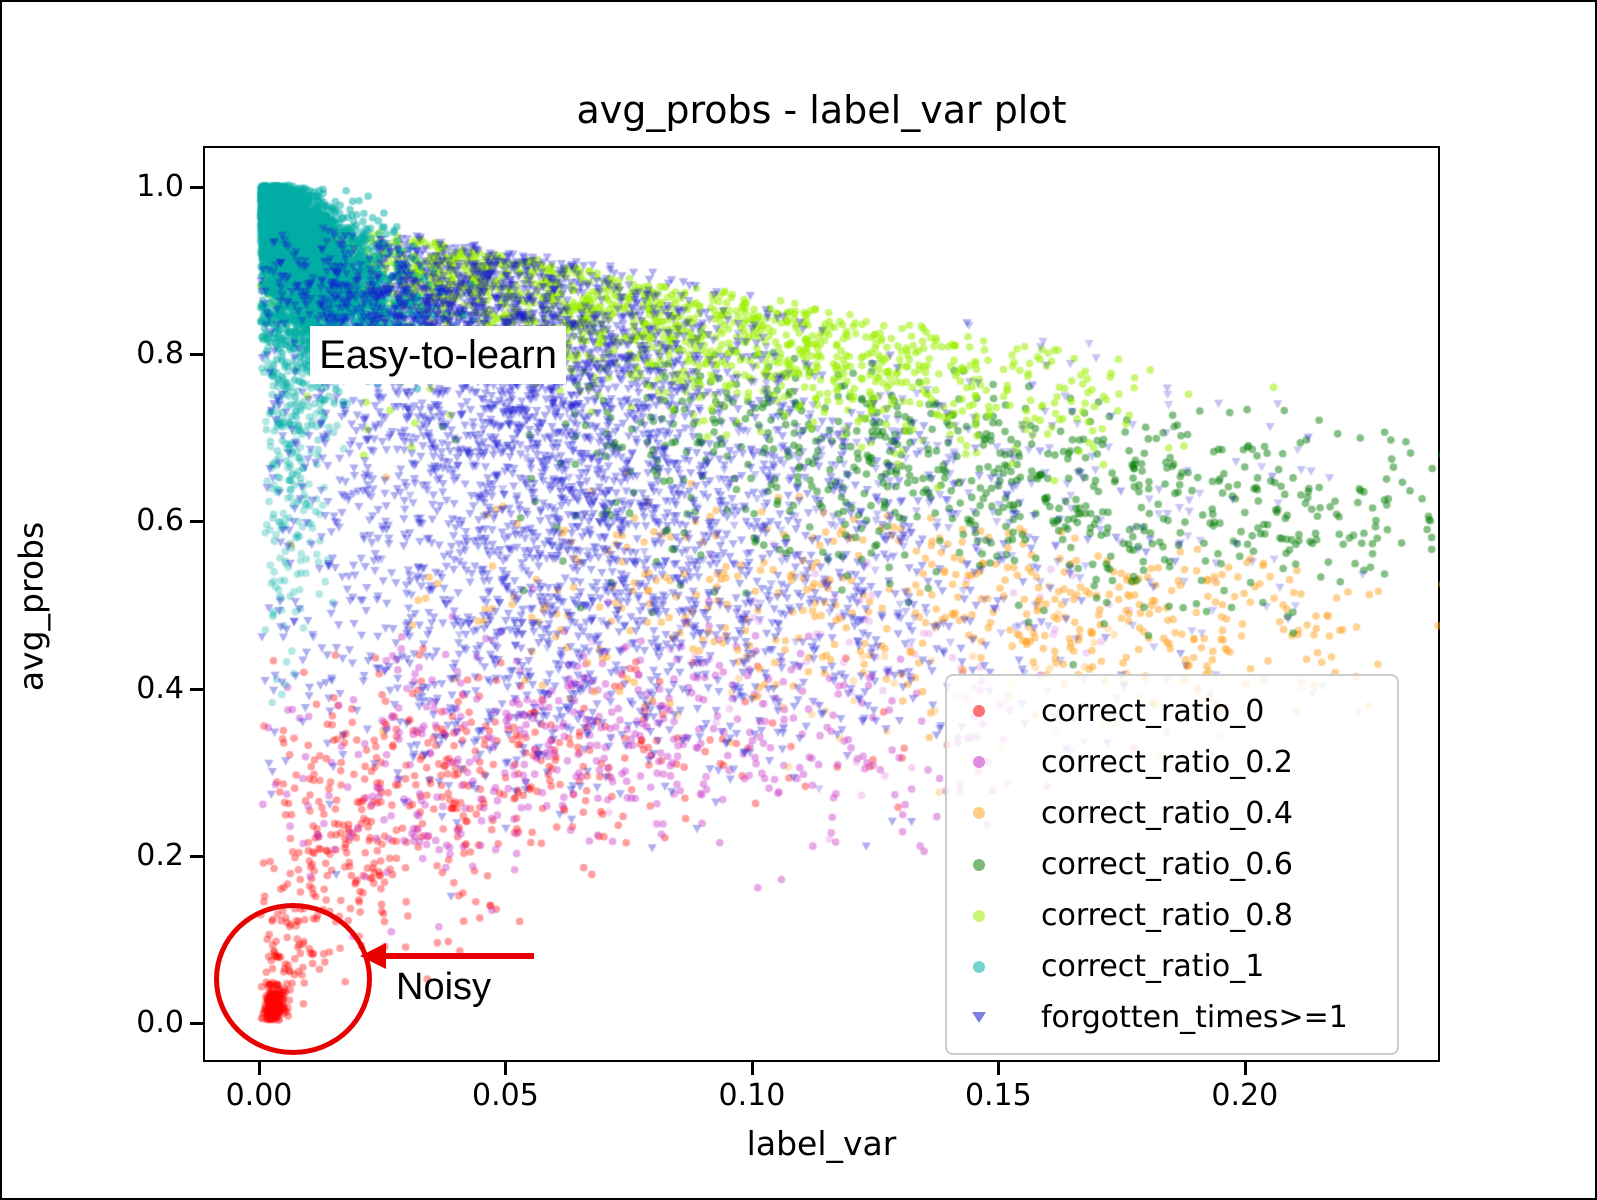  What do you see at coordinates (752, 1095) in the screenshot?
I see `x-tick-label: 0.10` at bounding box center [752, 1095].